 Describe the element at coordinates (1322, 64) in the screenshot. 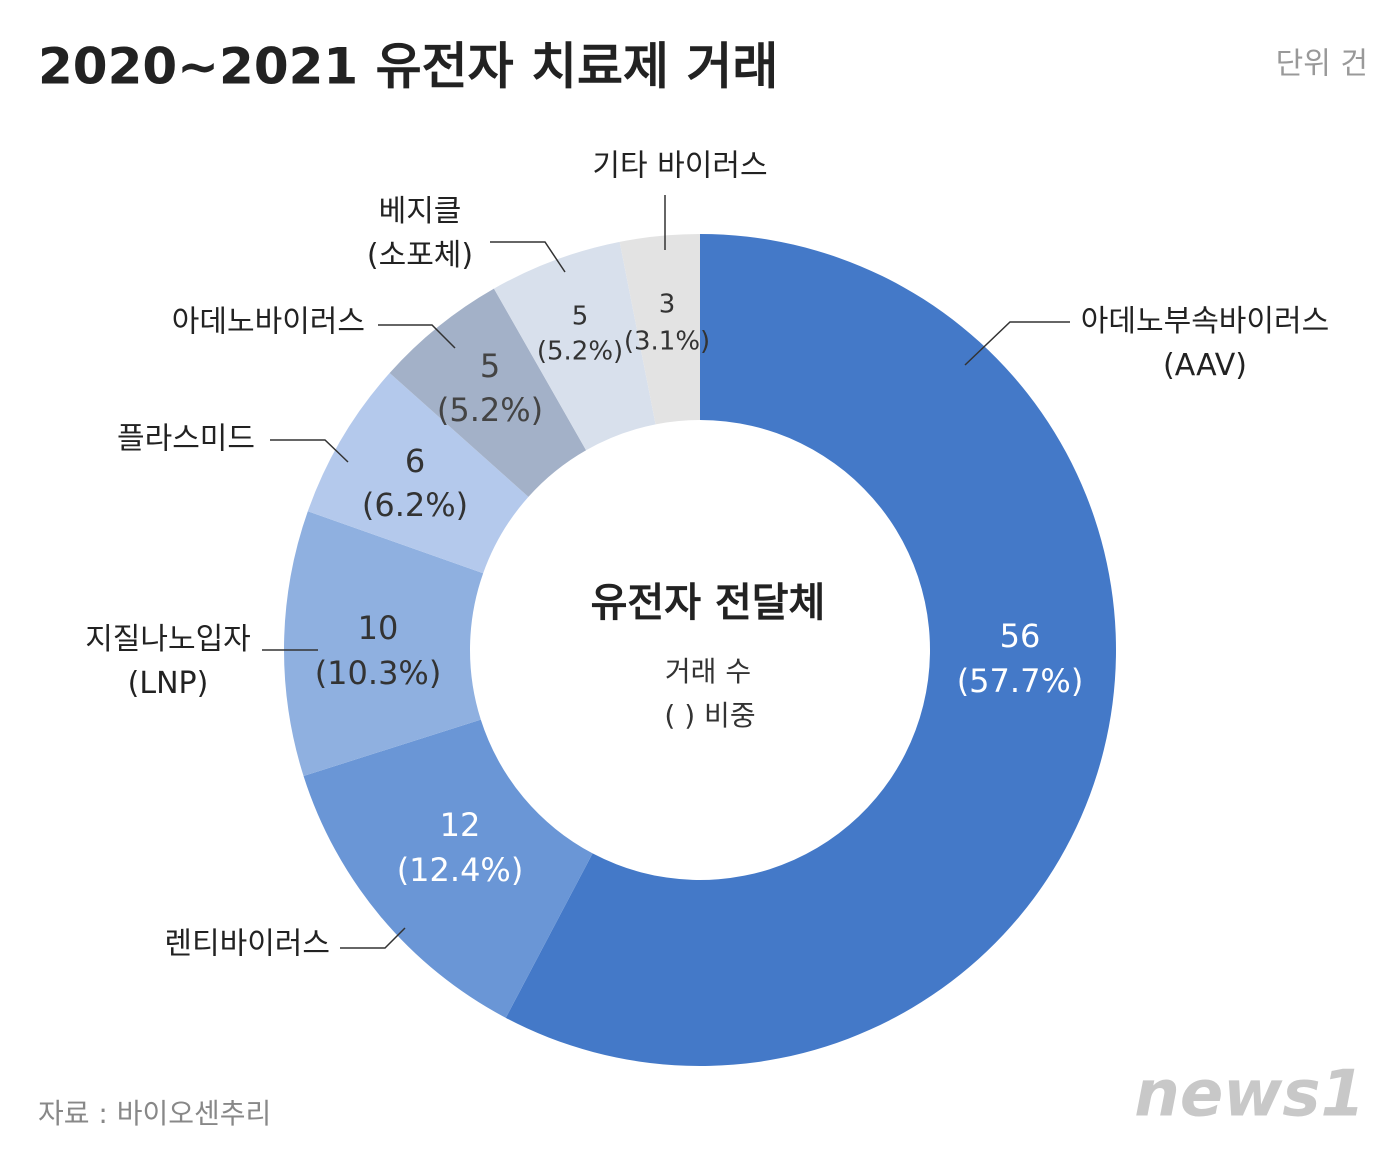

I see `unit: 단위 건` at that location.